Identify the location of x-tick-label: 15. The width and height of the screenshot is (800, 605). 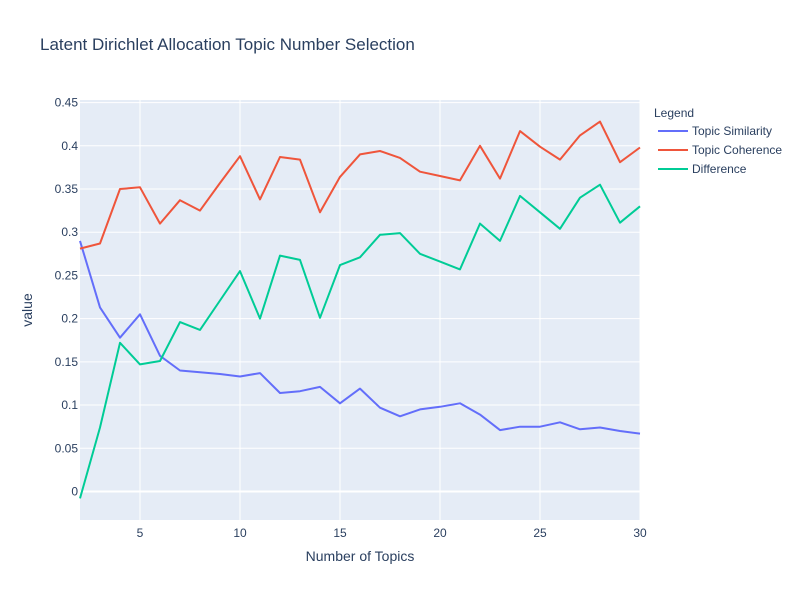
(340, 533).